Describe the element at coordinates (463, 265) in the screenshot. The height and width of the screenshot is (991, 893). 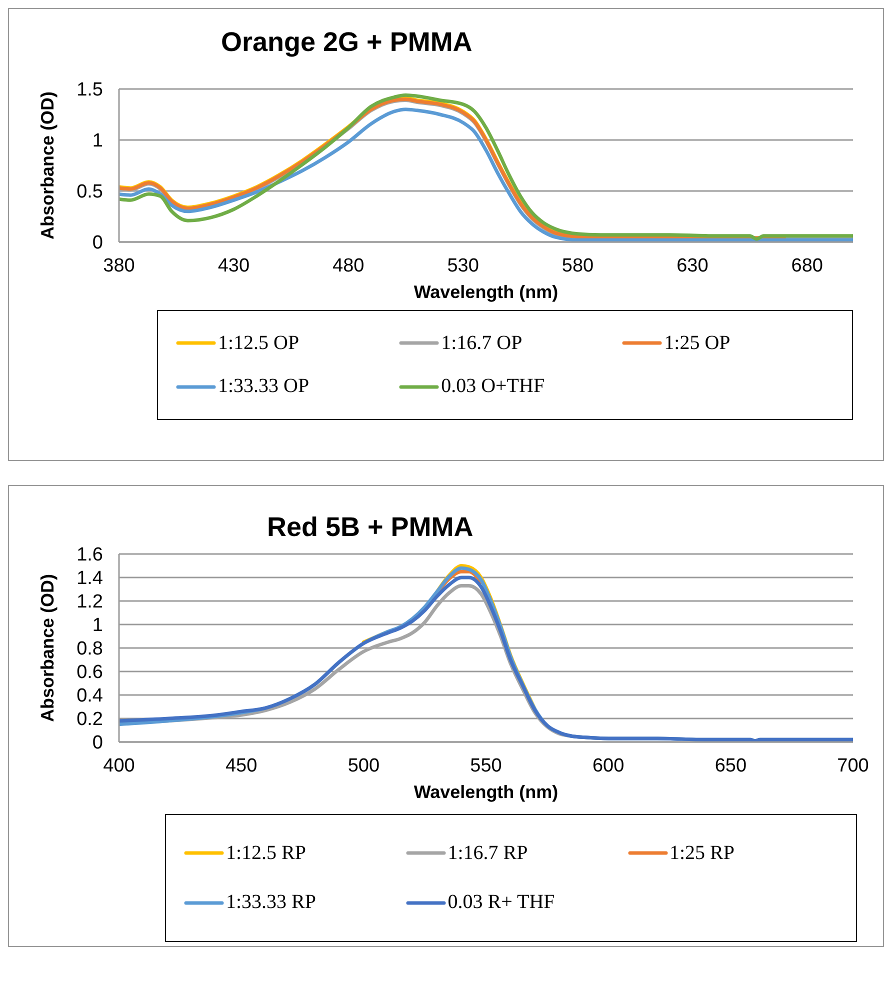
I see `x-tick-label: 530` at that location.